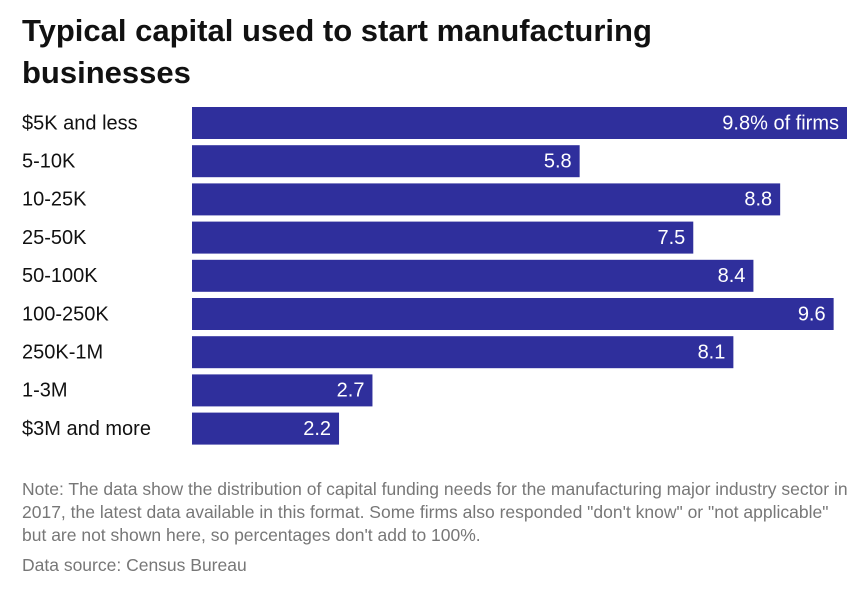 The width and height of the screenshot is (865, 590). Describe the element at coordinates (712, 352) in the screenshot. I see `value-label: 8.1` at that location.